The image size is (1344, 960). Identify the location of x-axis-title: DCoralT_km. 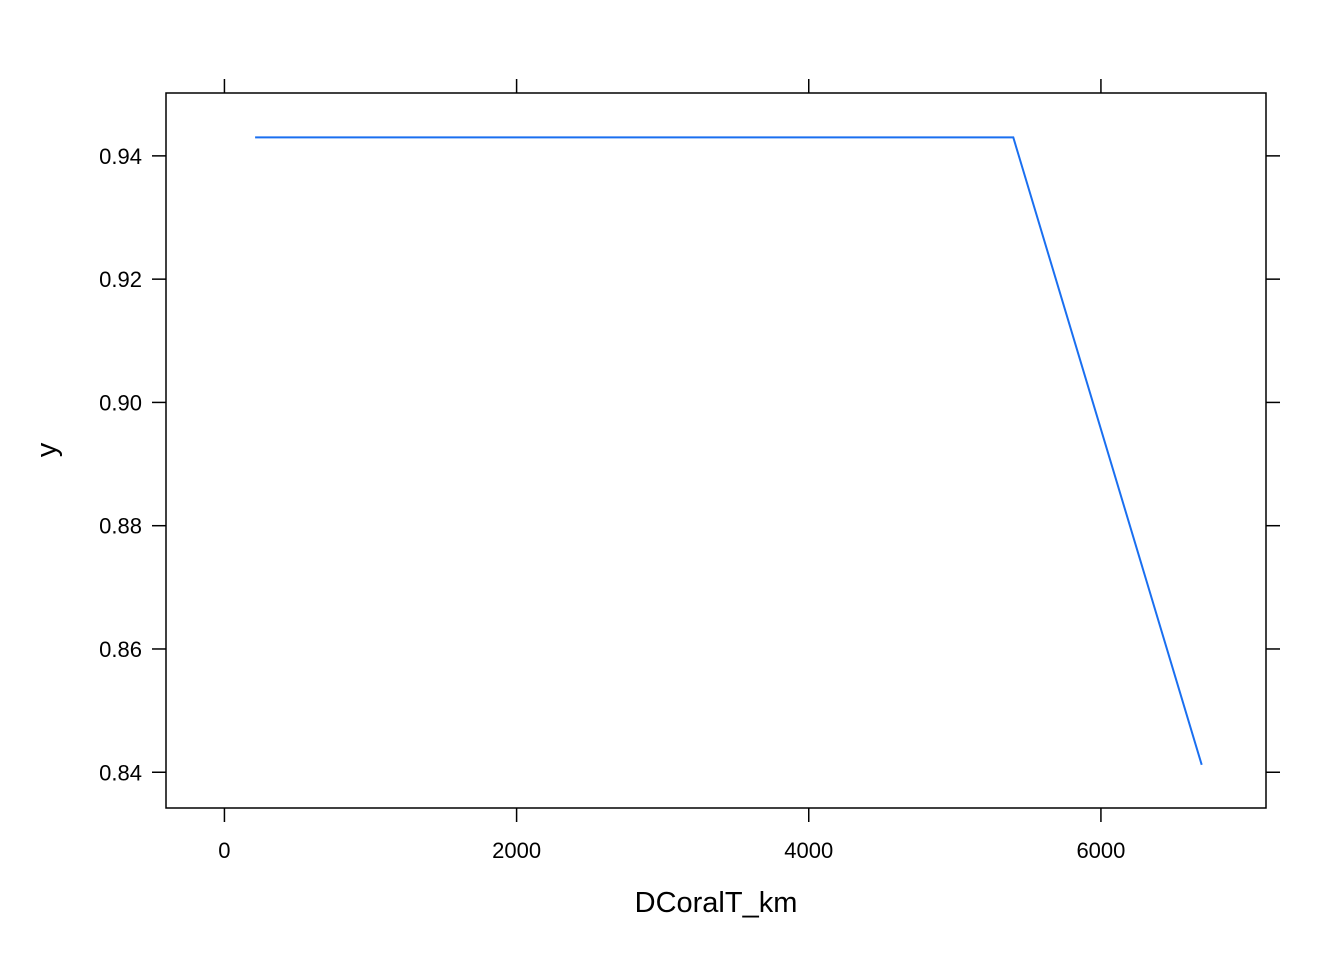
(716, 903).